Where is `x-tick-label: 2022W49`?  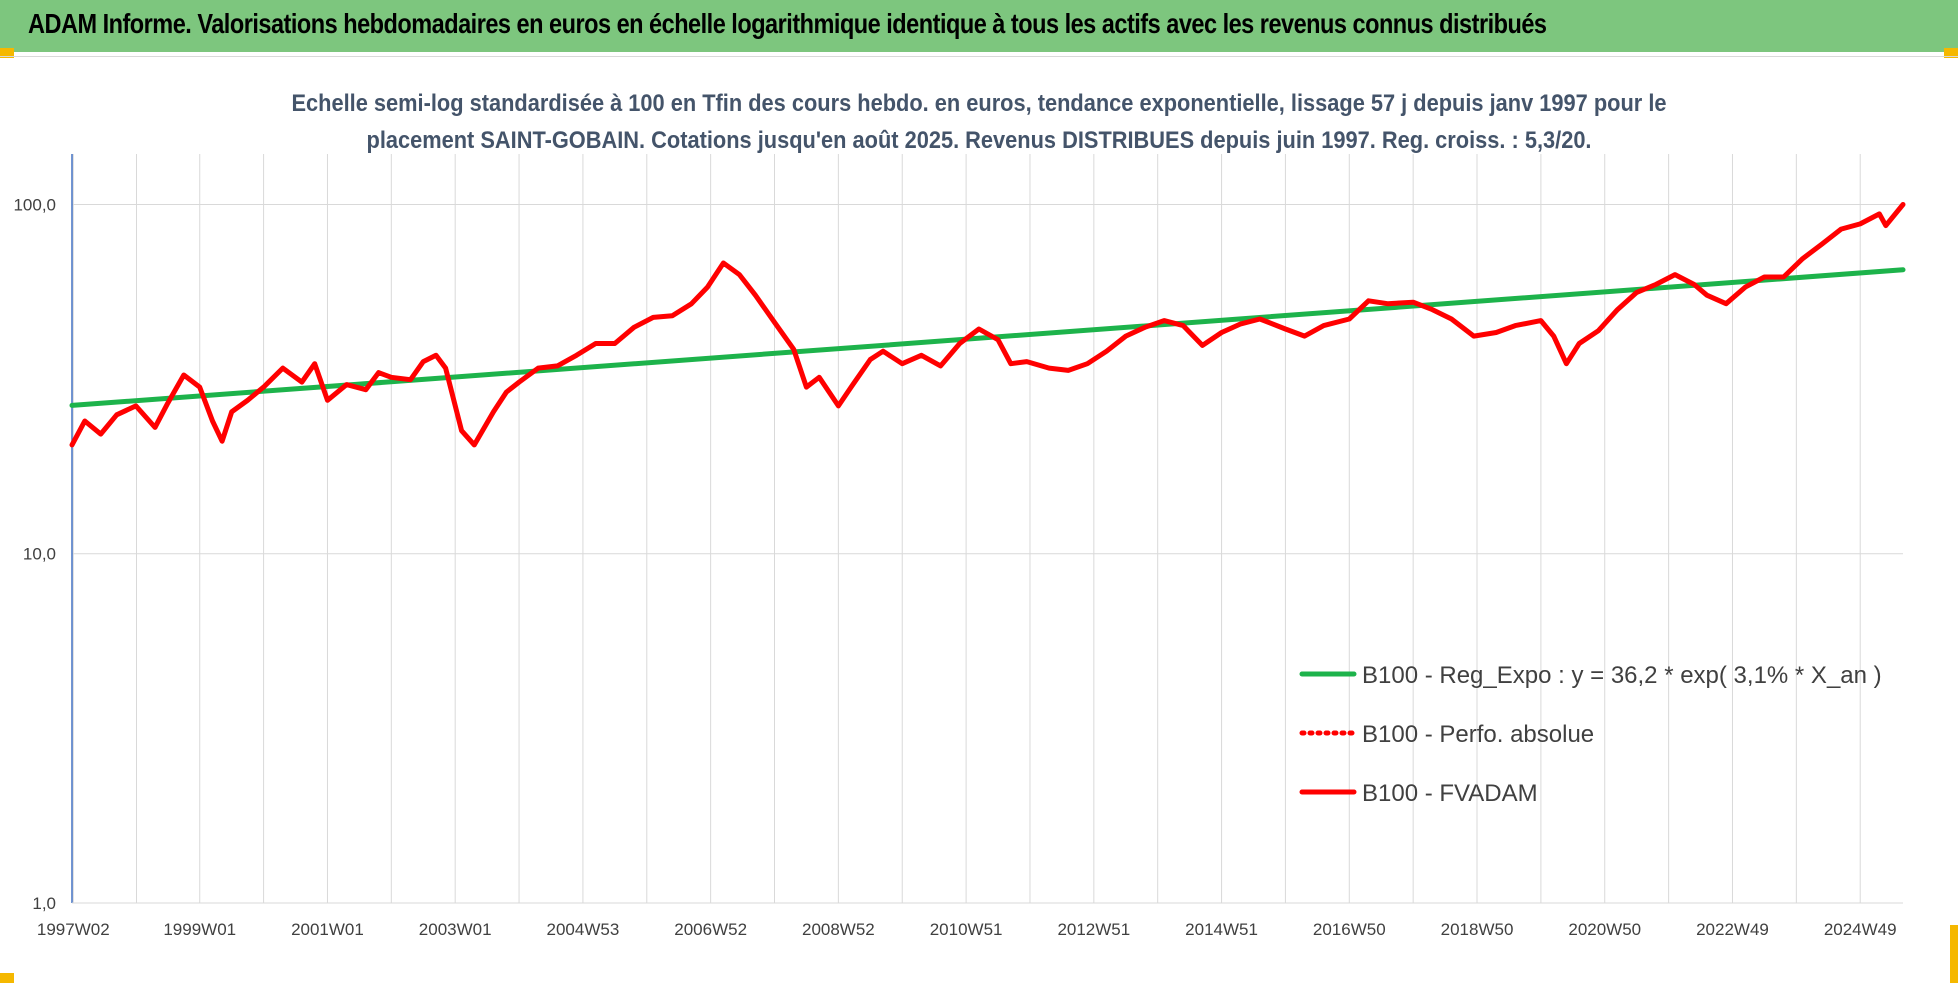
x-tick-label: 2022W49 is located at coordinates (1732, 929).